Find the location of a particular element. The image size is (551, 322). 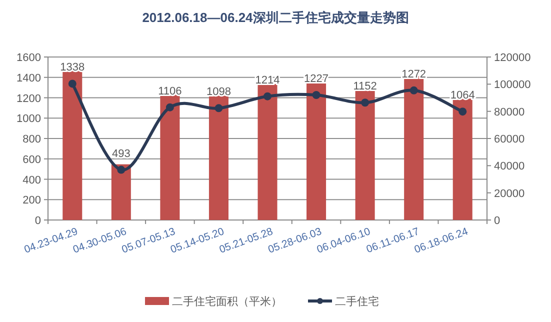

y-tick-label: 1400 is located at coordinates (28, 78).